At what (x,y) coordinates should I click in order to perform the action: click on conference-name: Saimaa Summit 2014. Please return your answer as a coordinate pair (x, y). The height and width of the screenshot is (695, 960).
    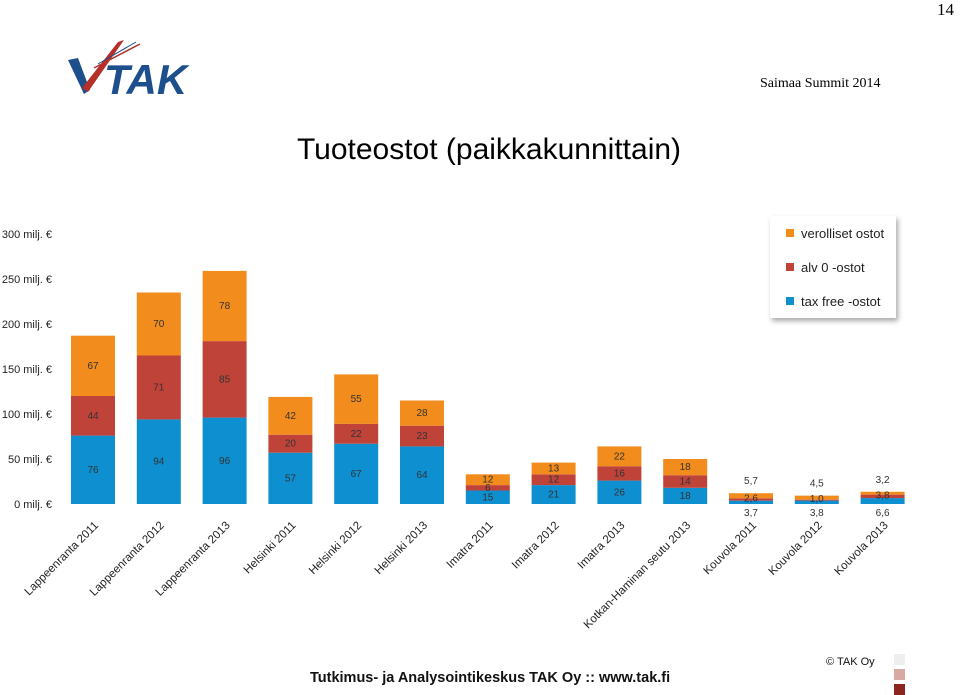
    Looking at the image, I should click on (820, 83).